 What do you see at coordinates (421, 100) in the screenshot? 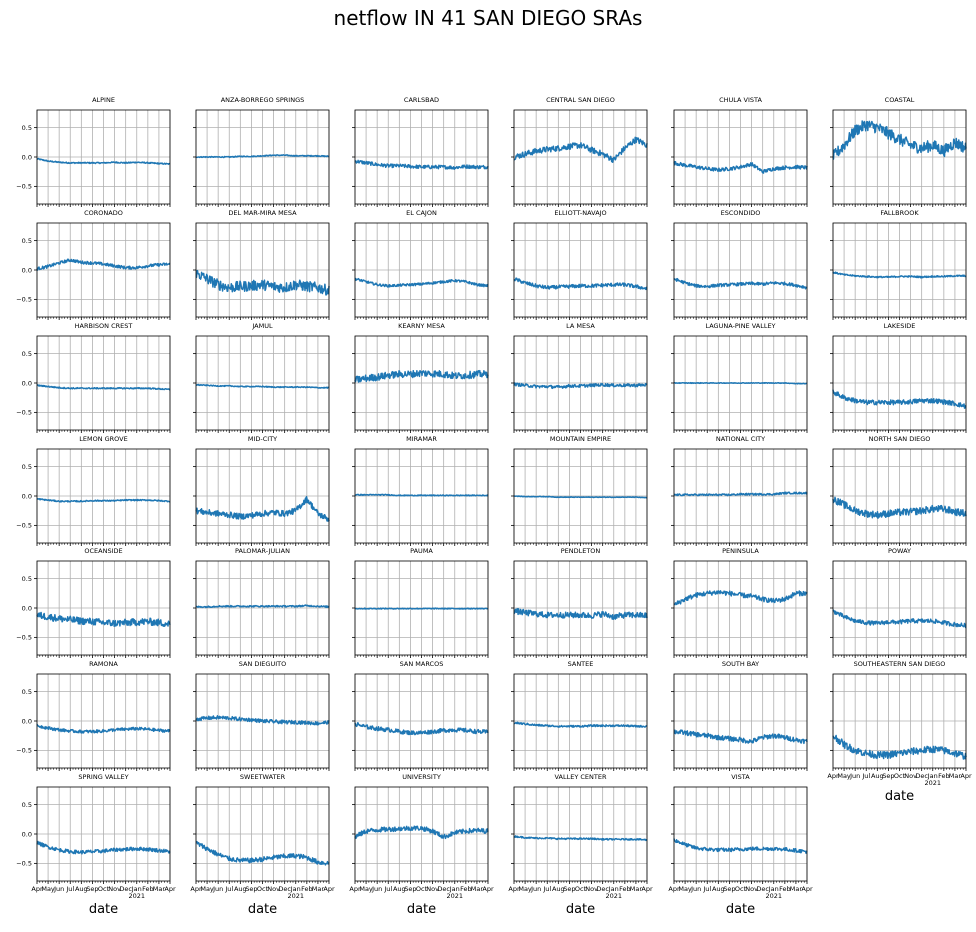
I see `panel-title: CARLSBAD` at bounding box center [421, 100].